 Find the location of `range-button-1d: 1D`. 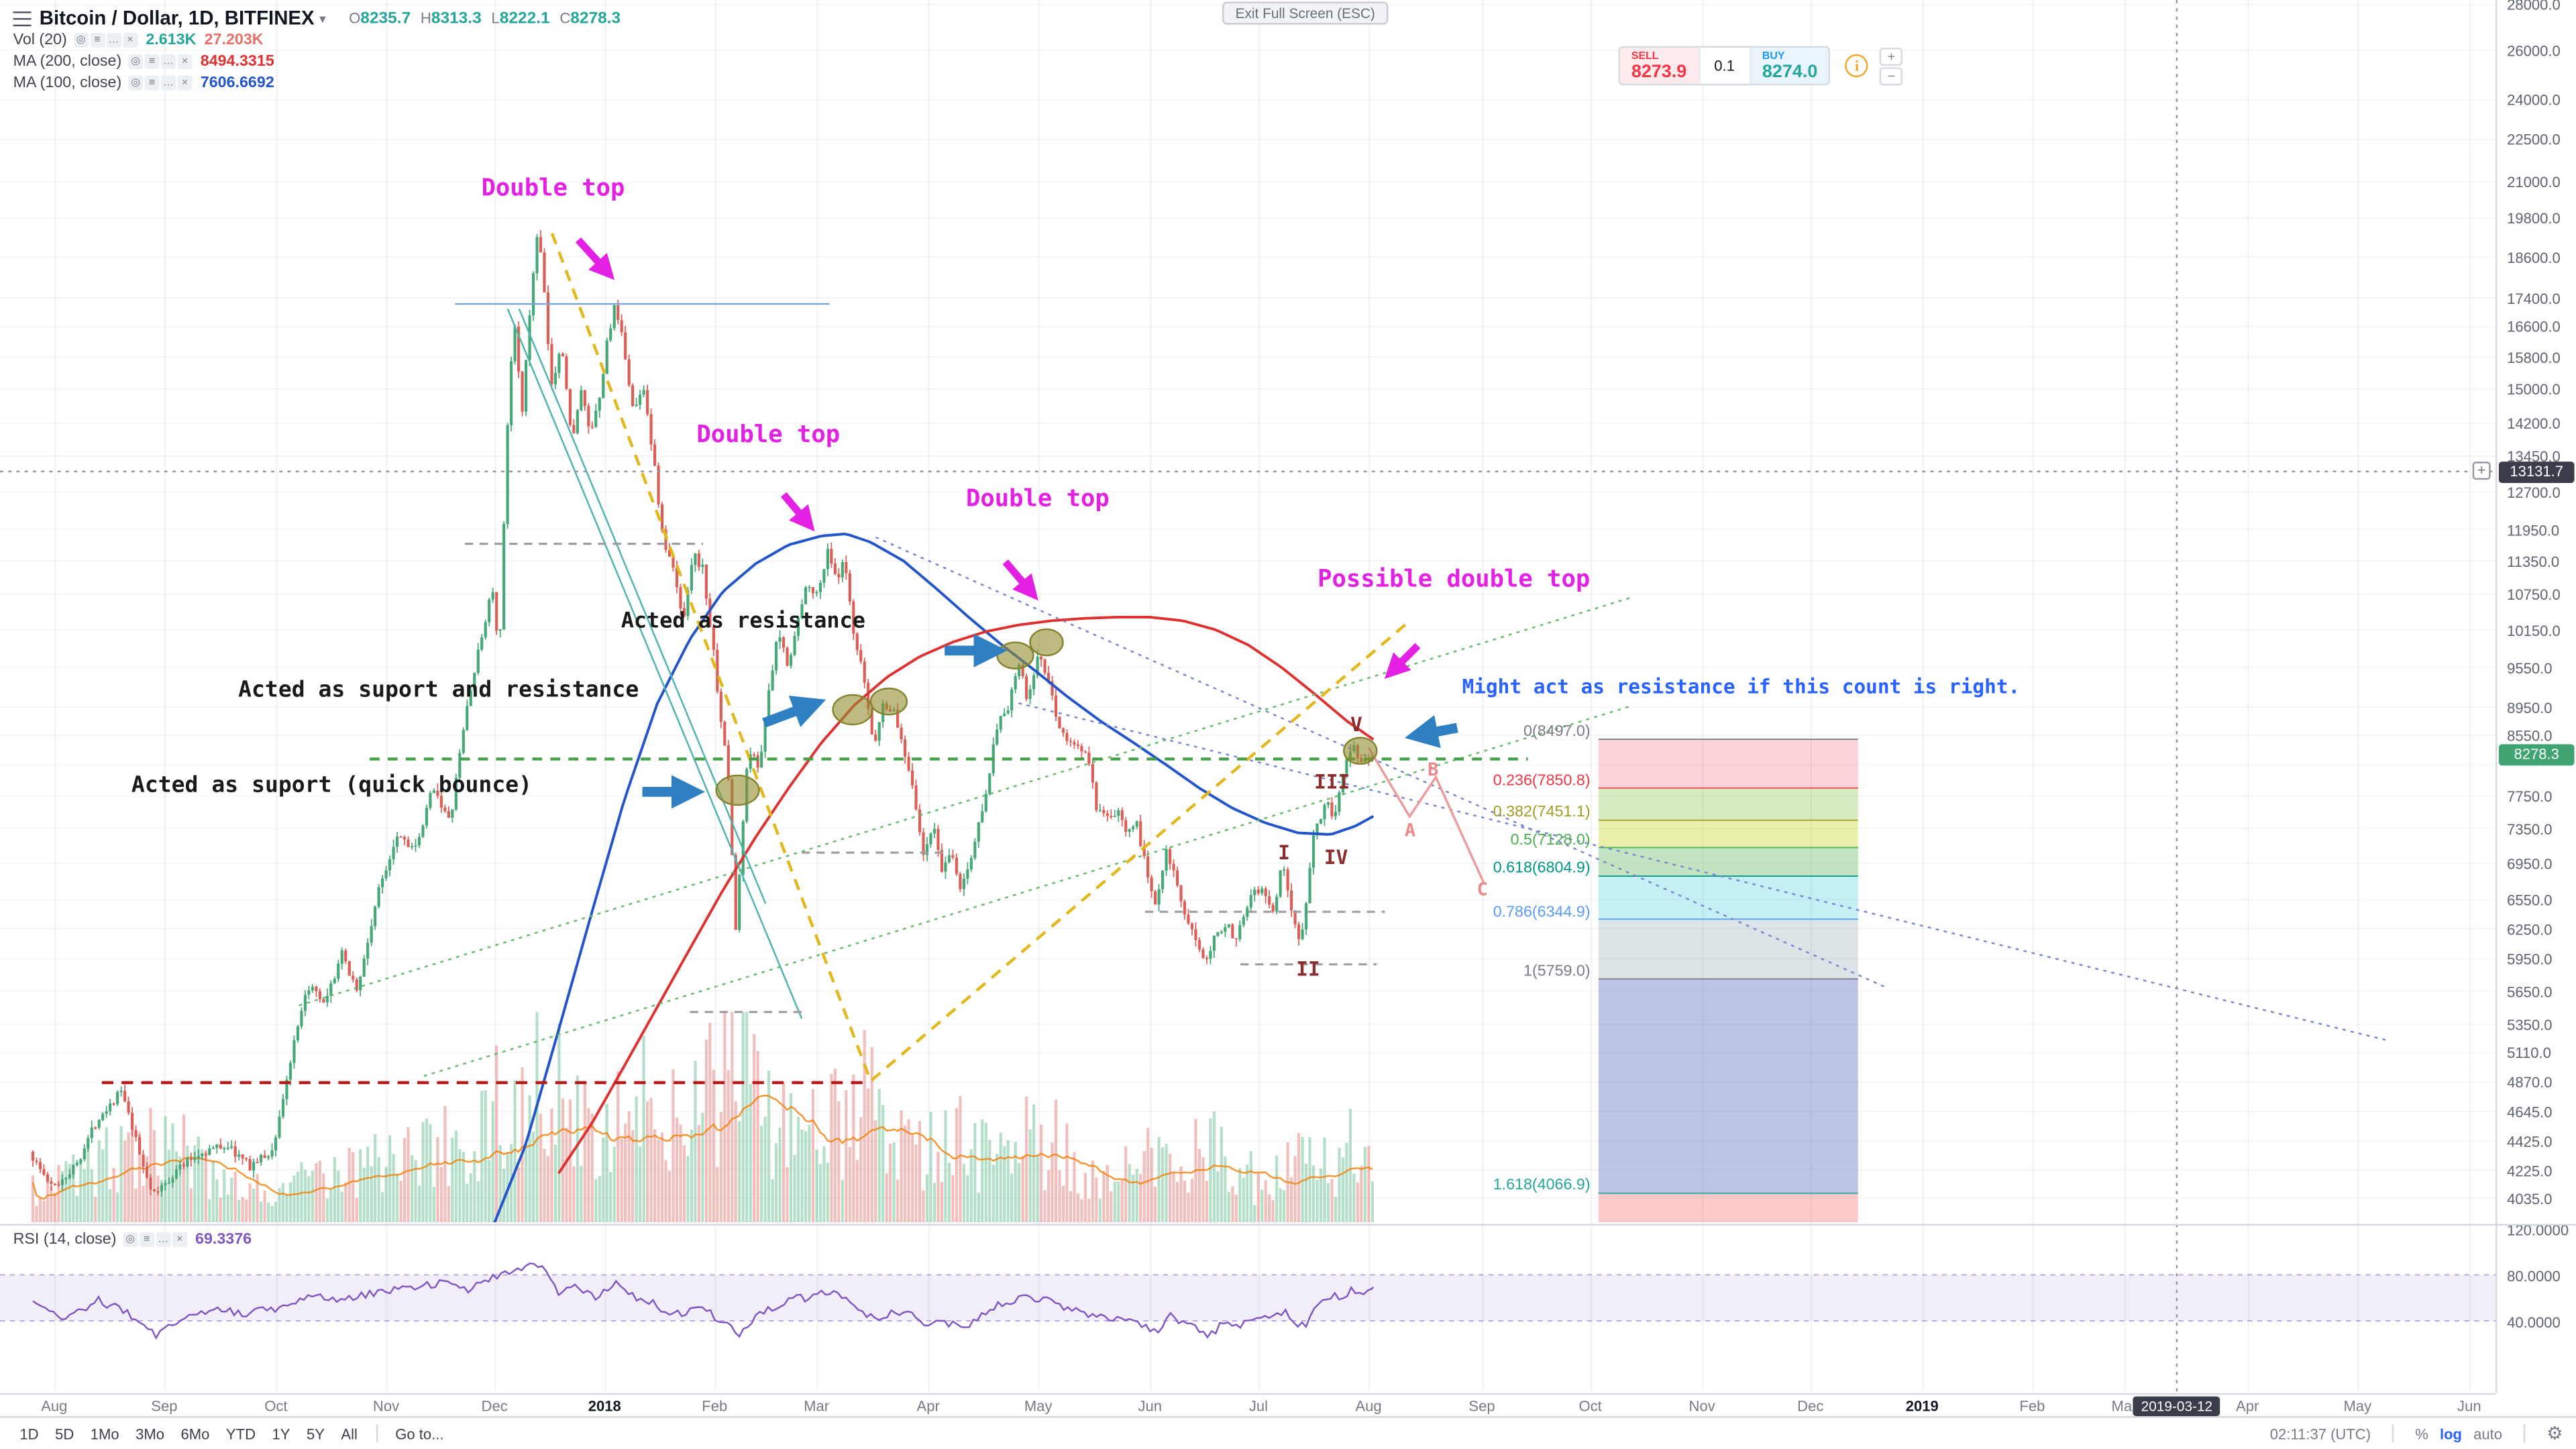

range-button-1d: 1D is located at coordinates (29, 1433).